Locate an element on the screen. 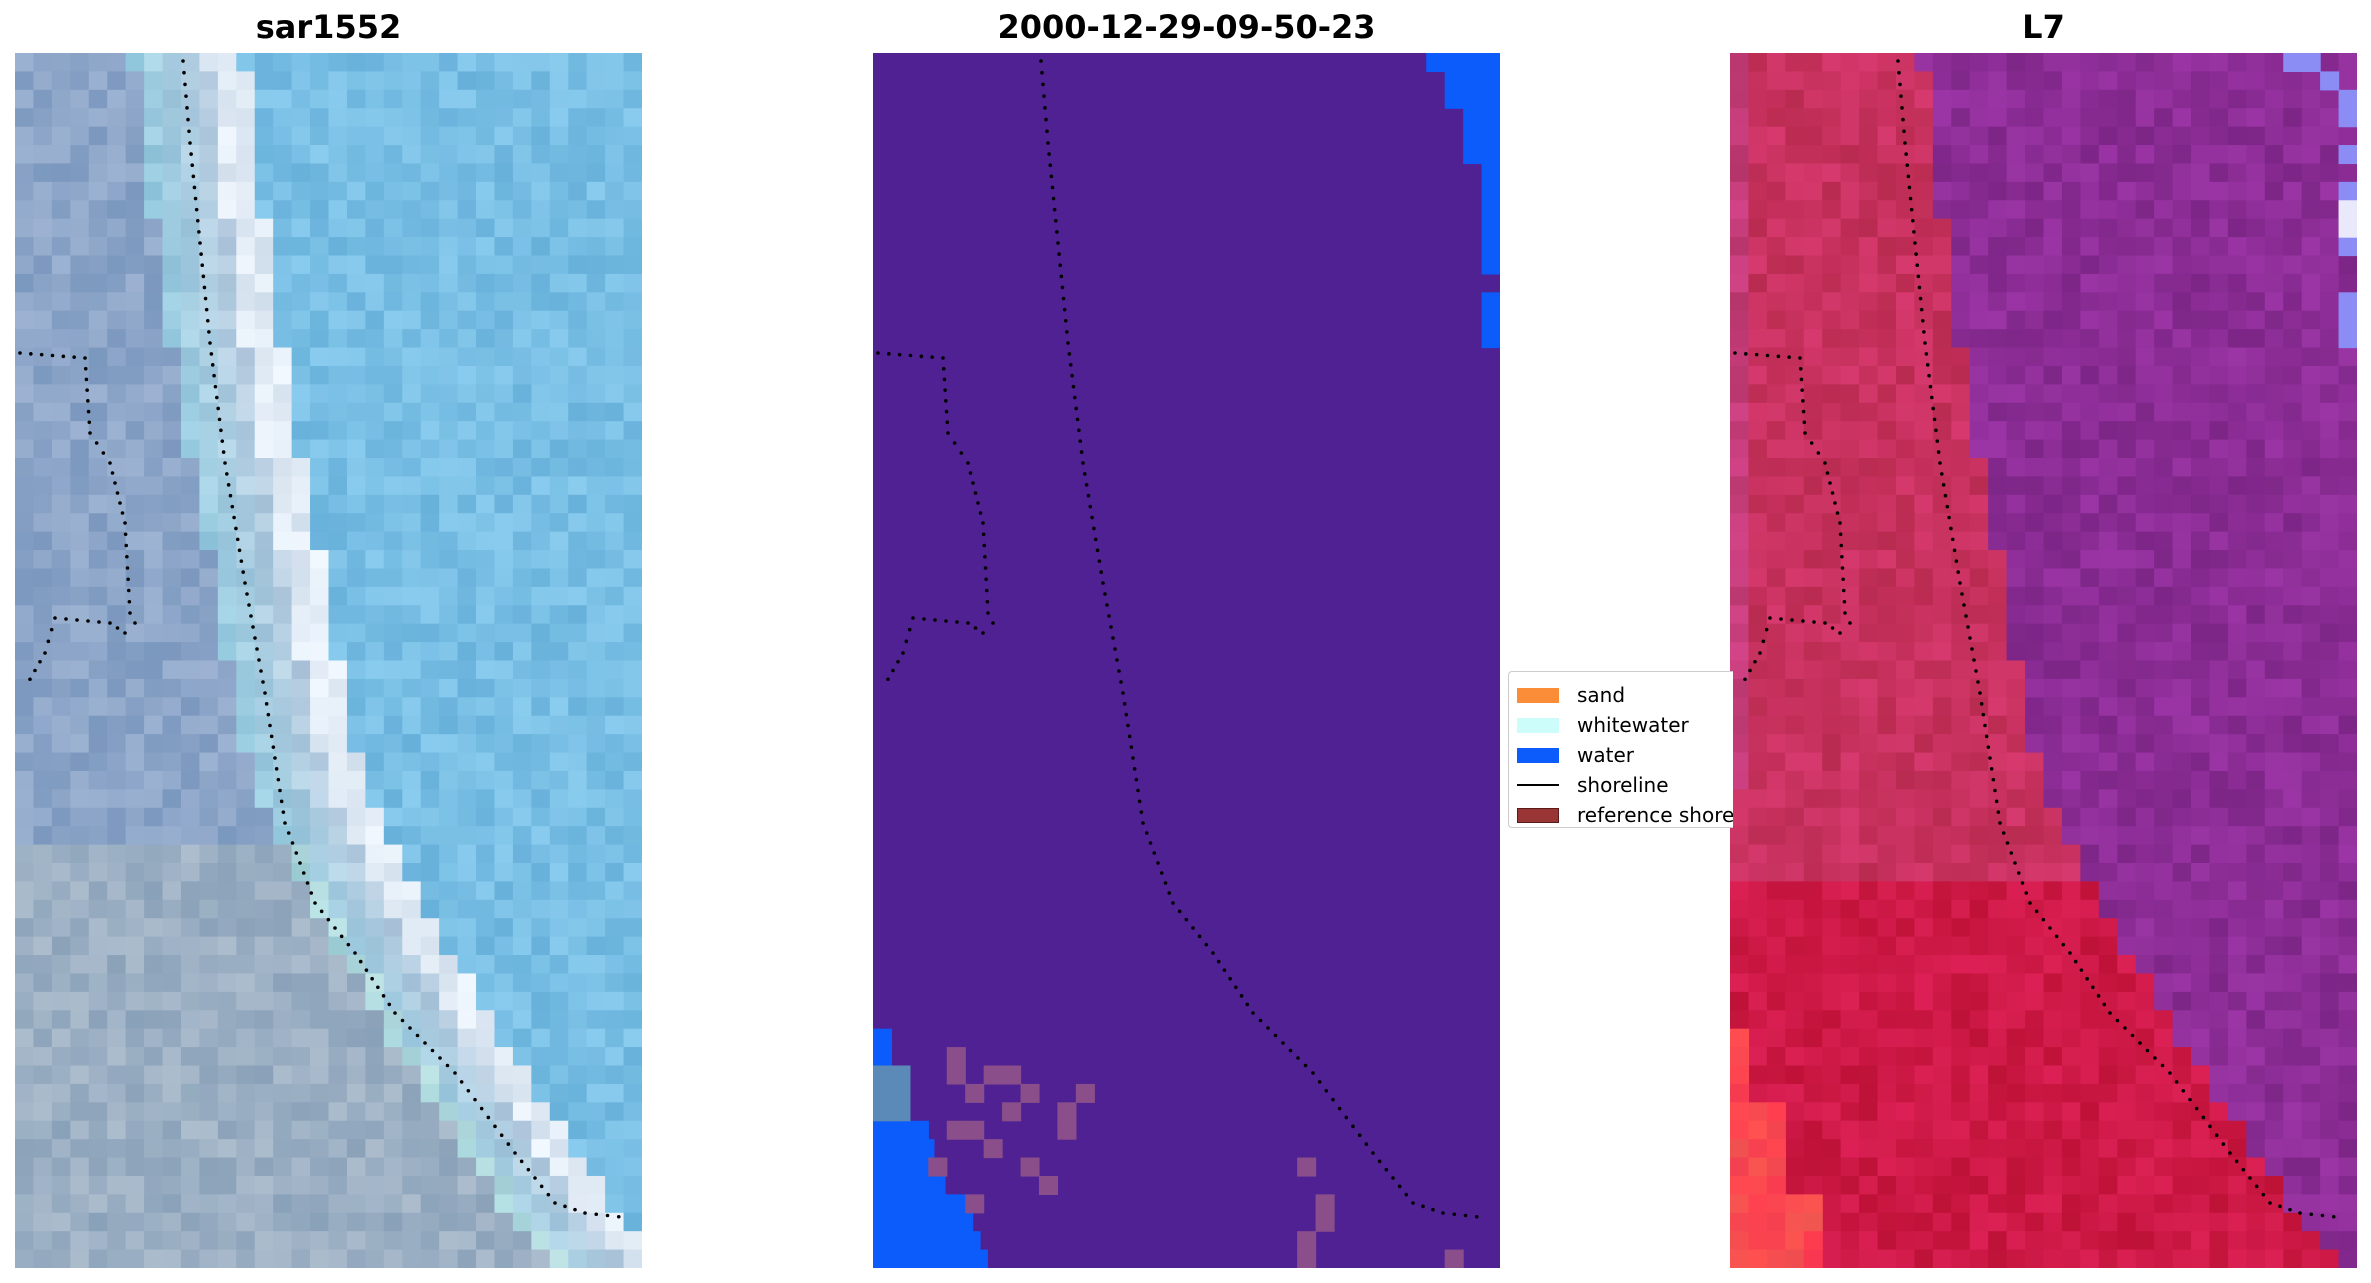 This screenshot has width=2371, height=1283. legend-item-reference-shoreline: reference shoreline is located at coordinates (1621, 814).